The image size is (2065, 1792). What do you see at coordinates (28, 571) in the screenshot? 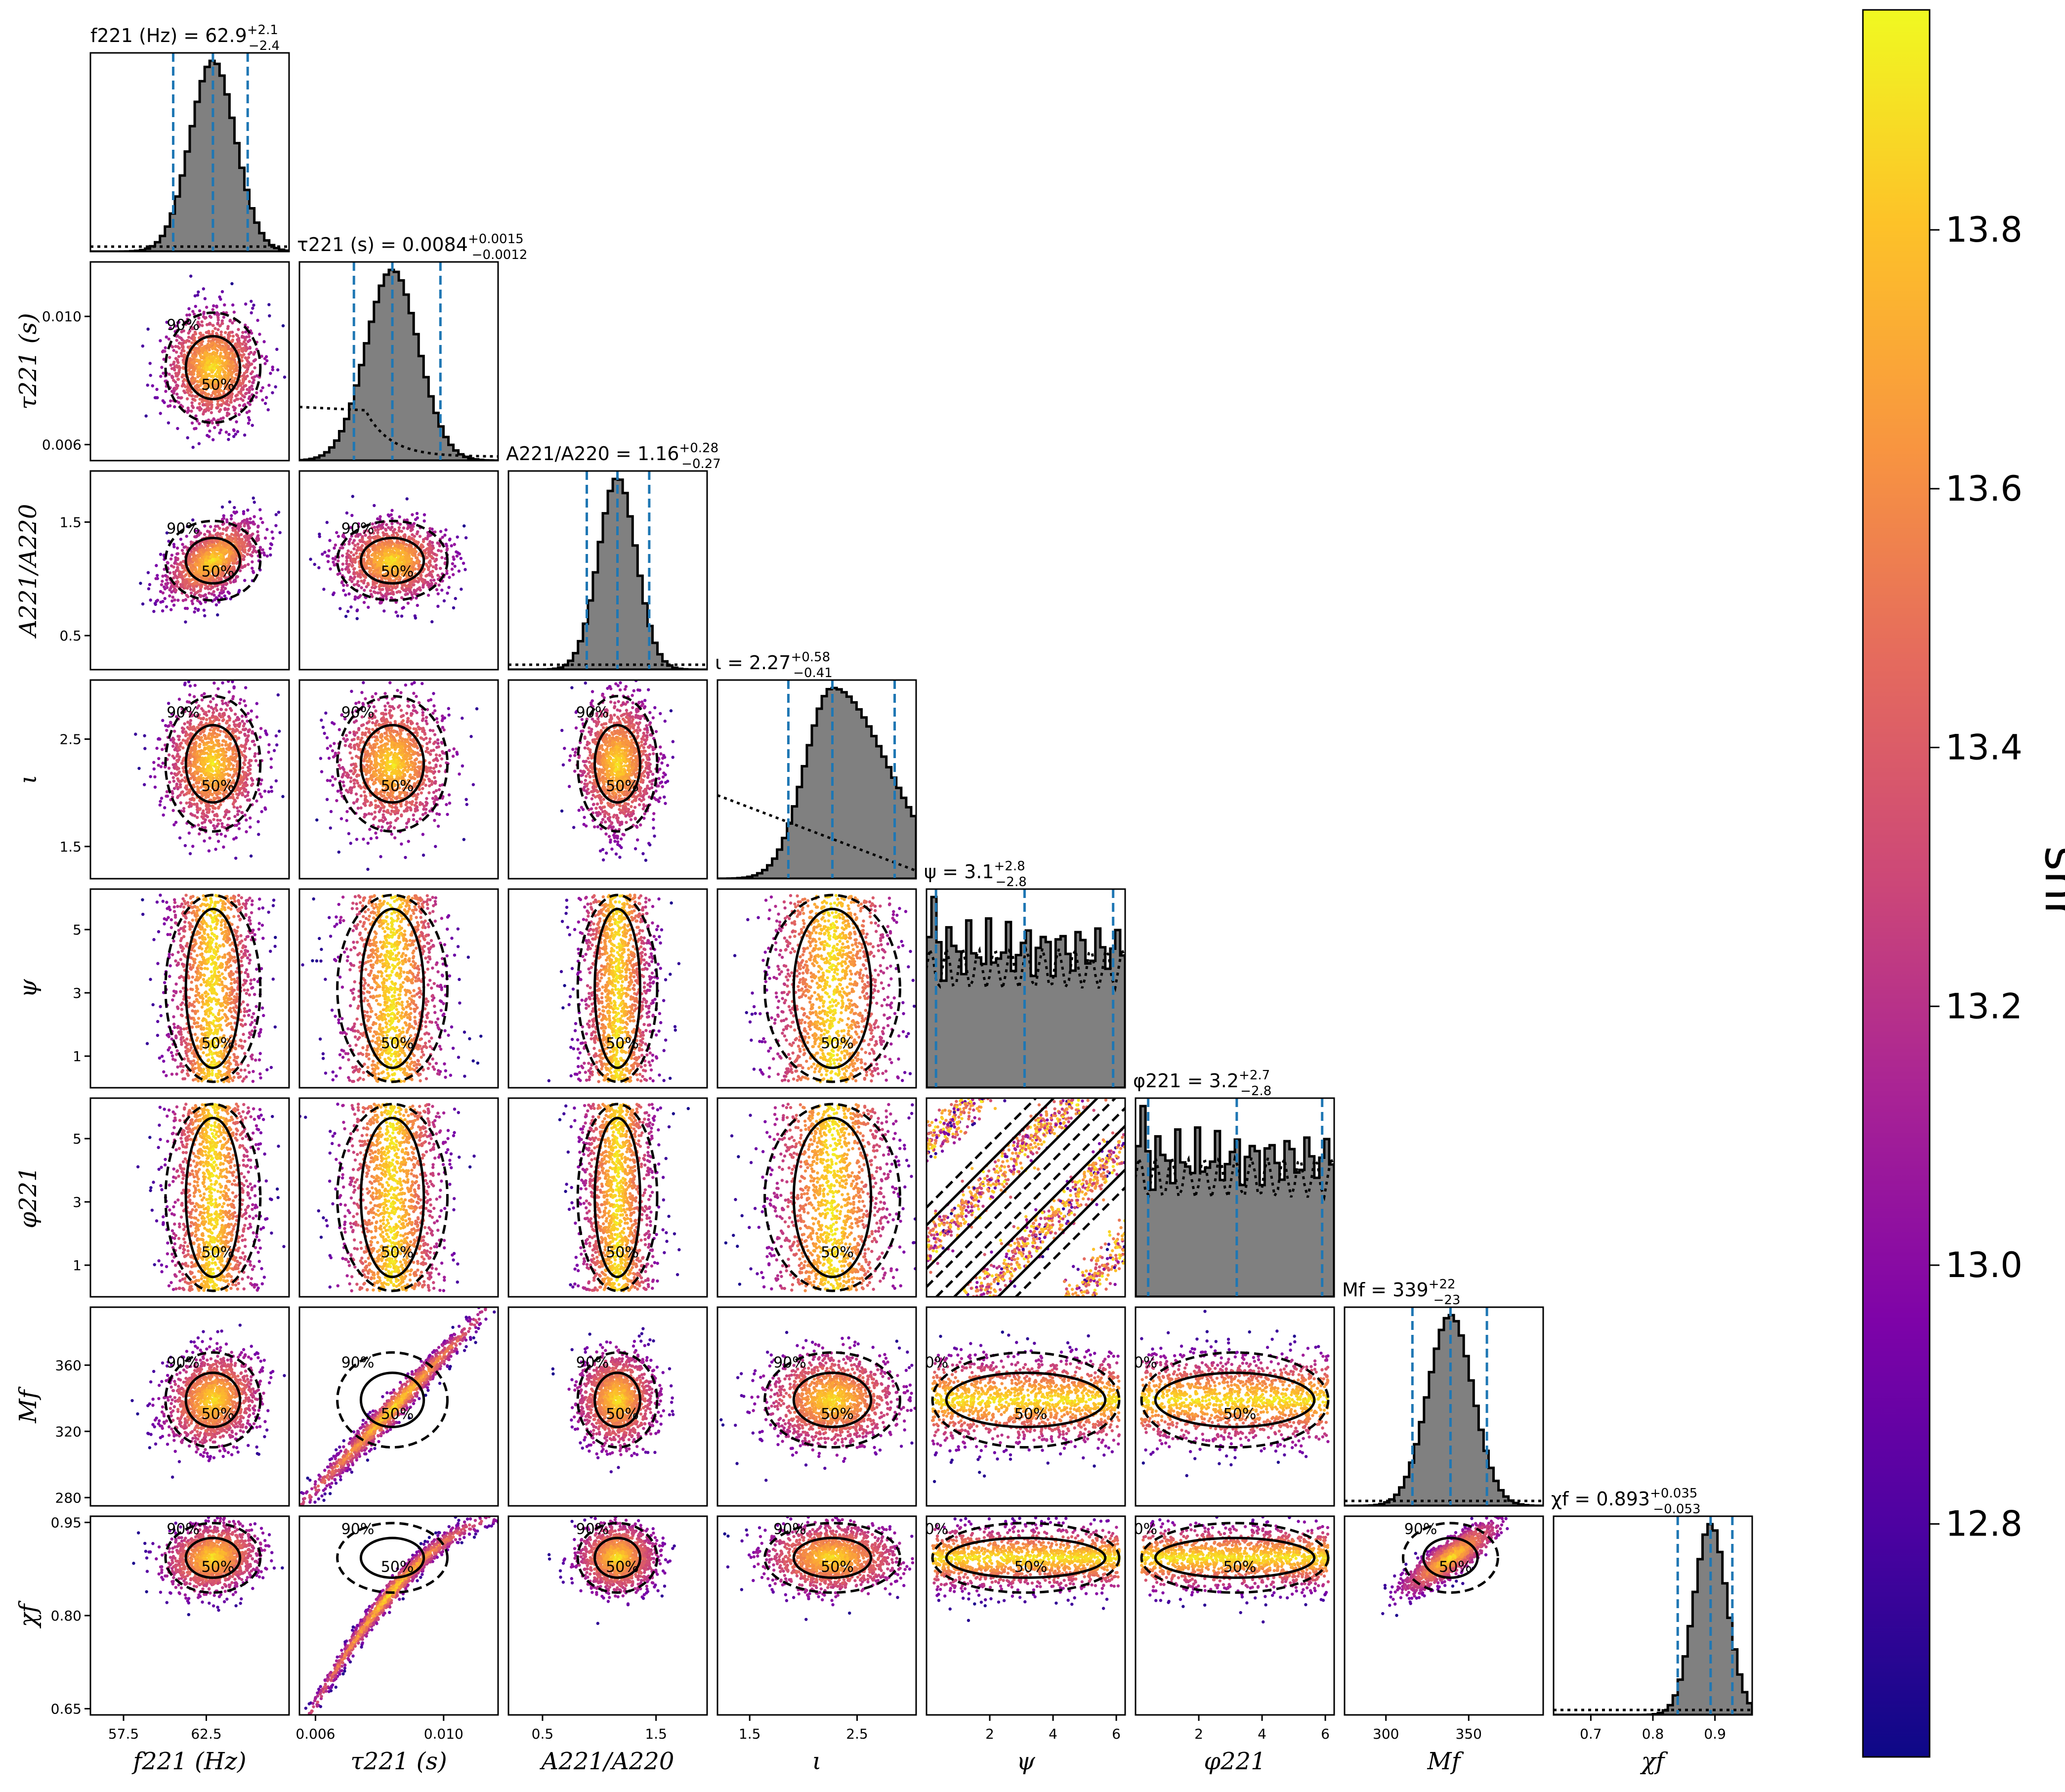
I see `y-axis-label-ratio: A221/A220` at bounding box center [28, 571].